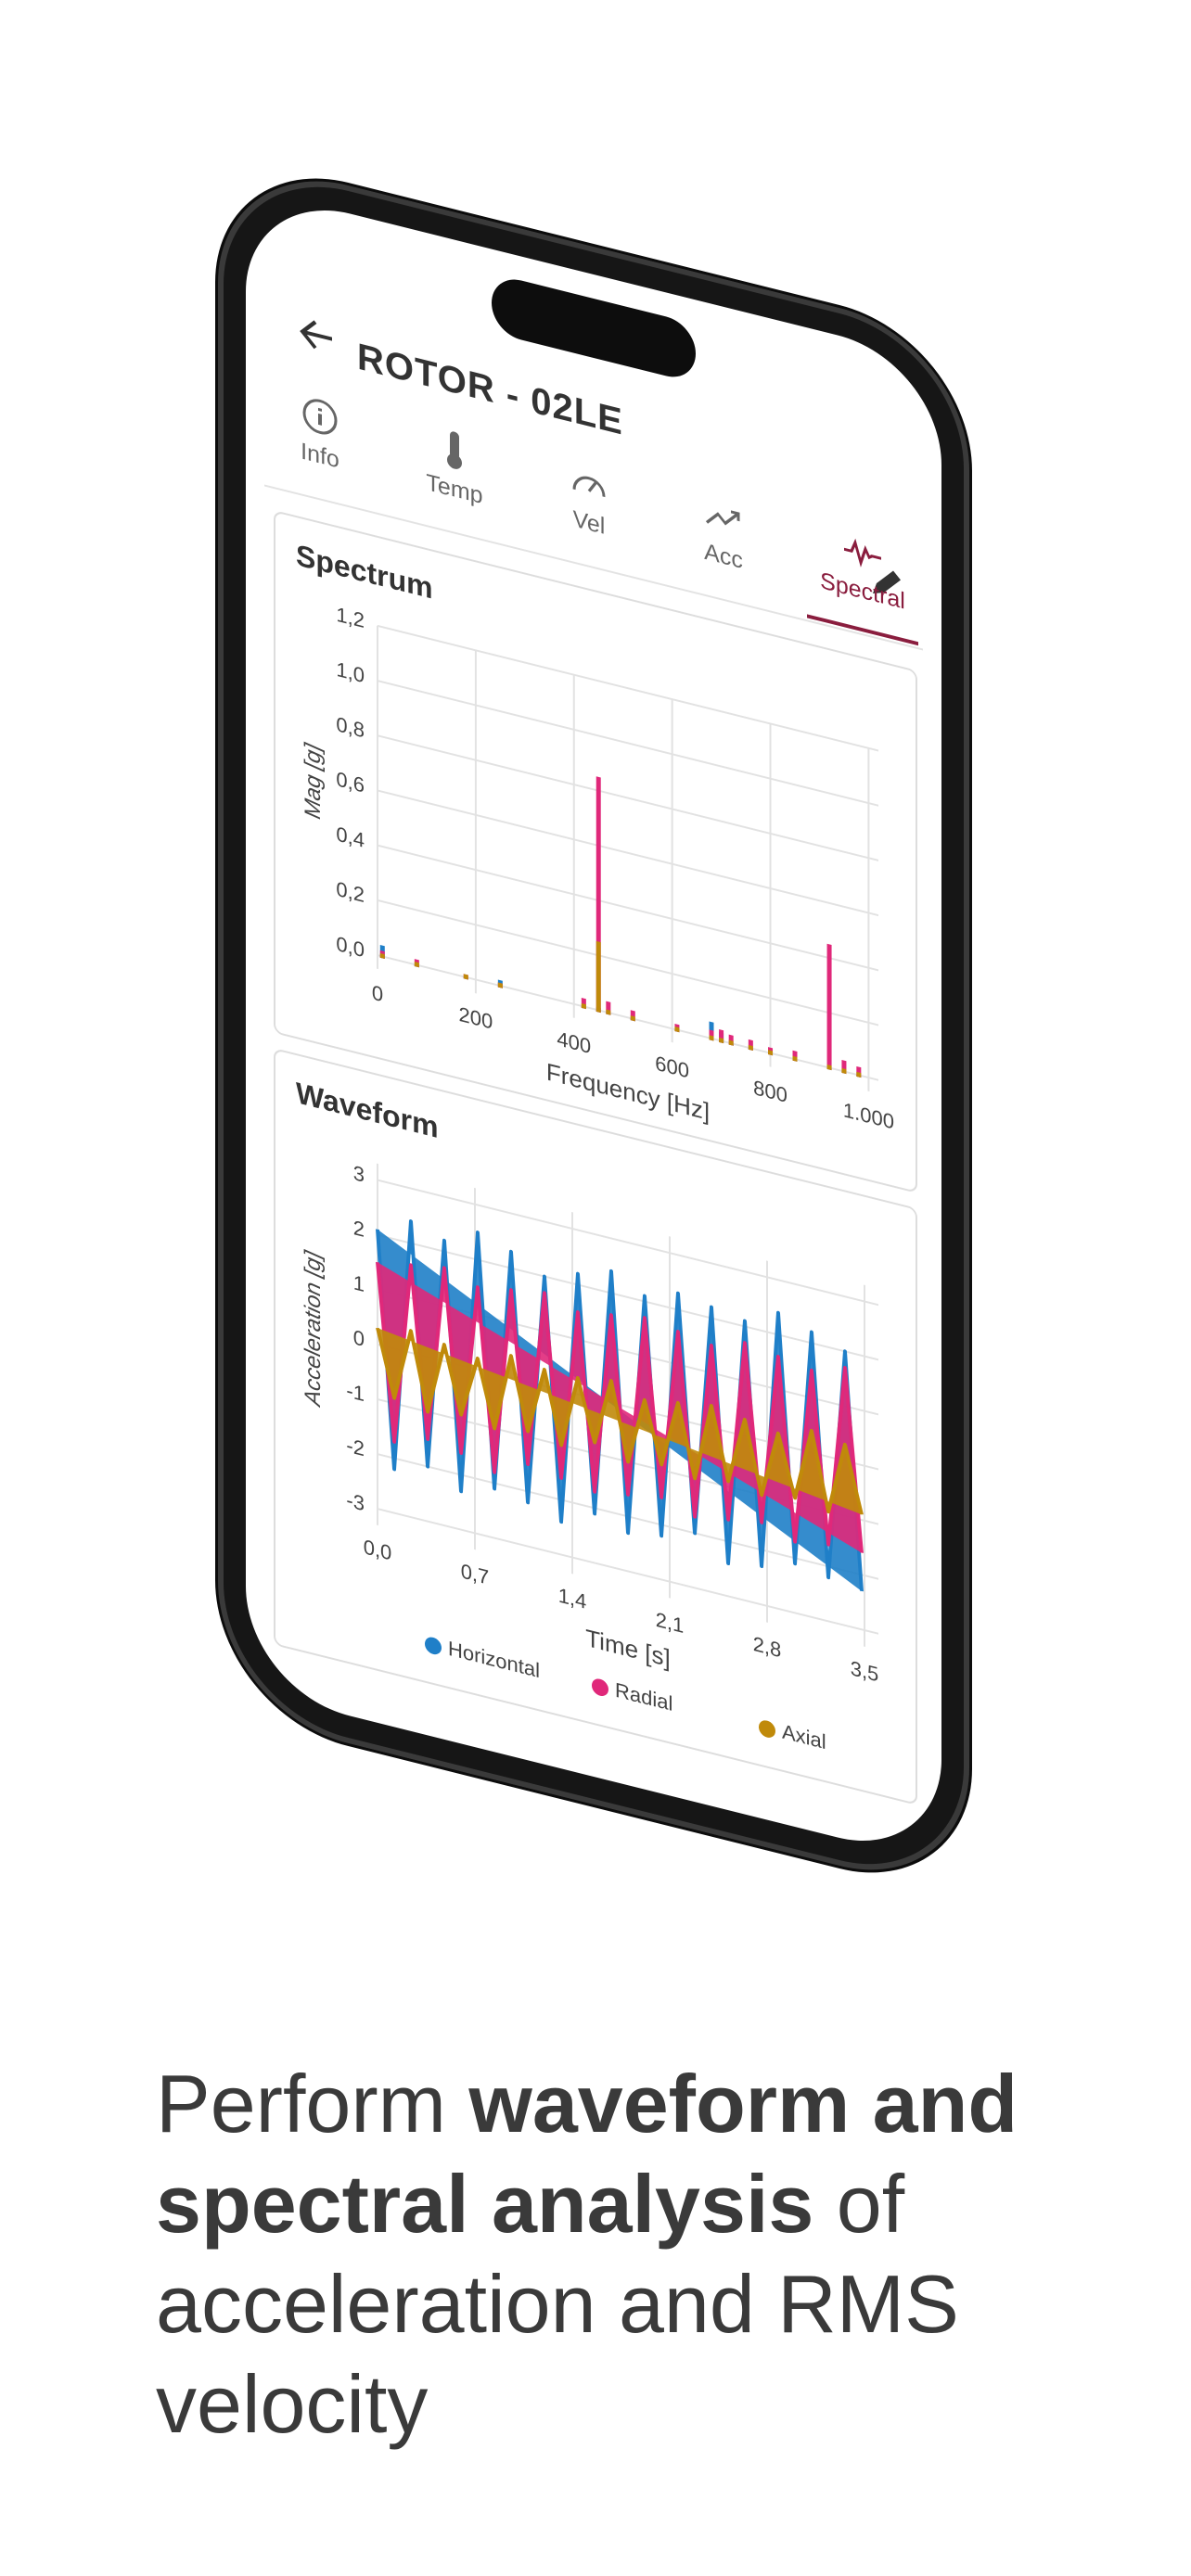 This screenshot has width=1191, height=2576. What do you see at coordinates (643, 1696) in the screenshot?
I see `legend-label: Radial` at bounding box center [643, 1696].